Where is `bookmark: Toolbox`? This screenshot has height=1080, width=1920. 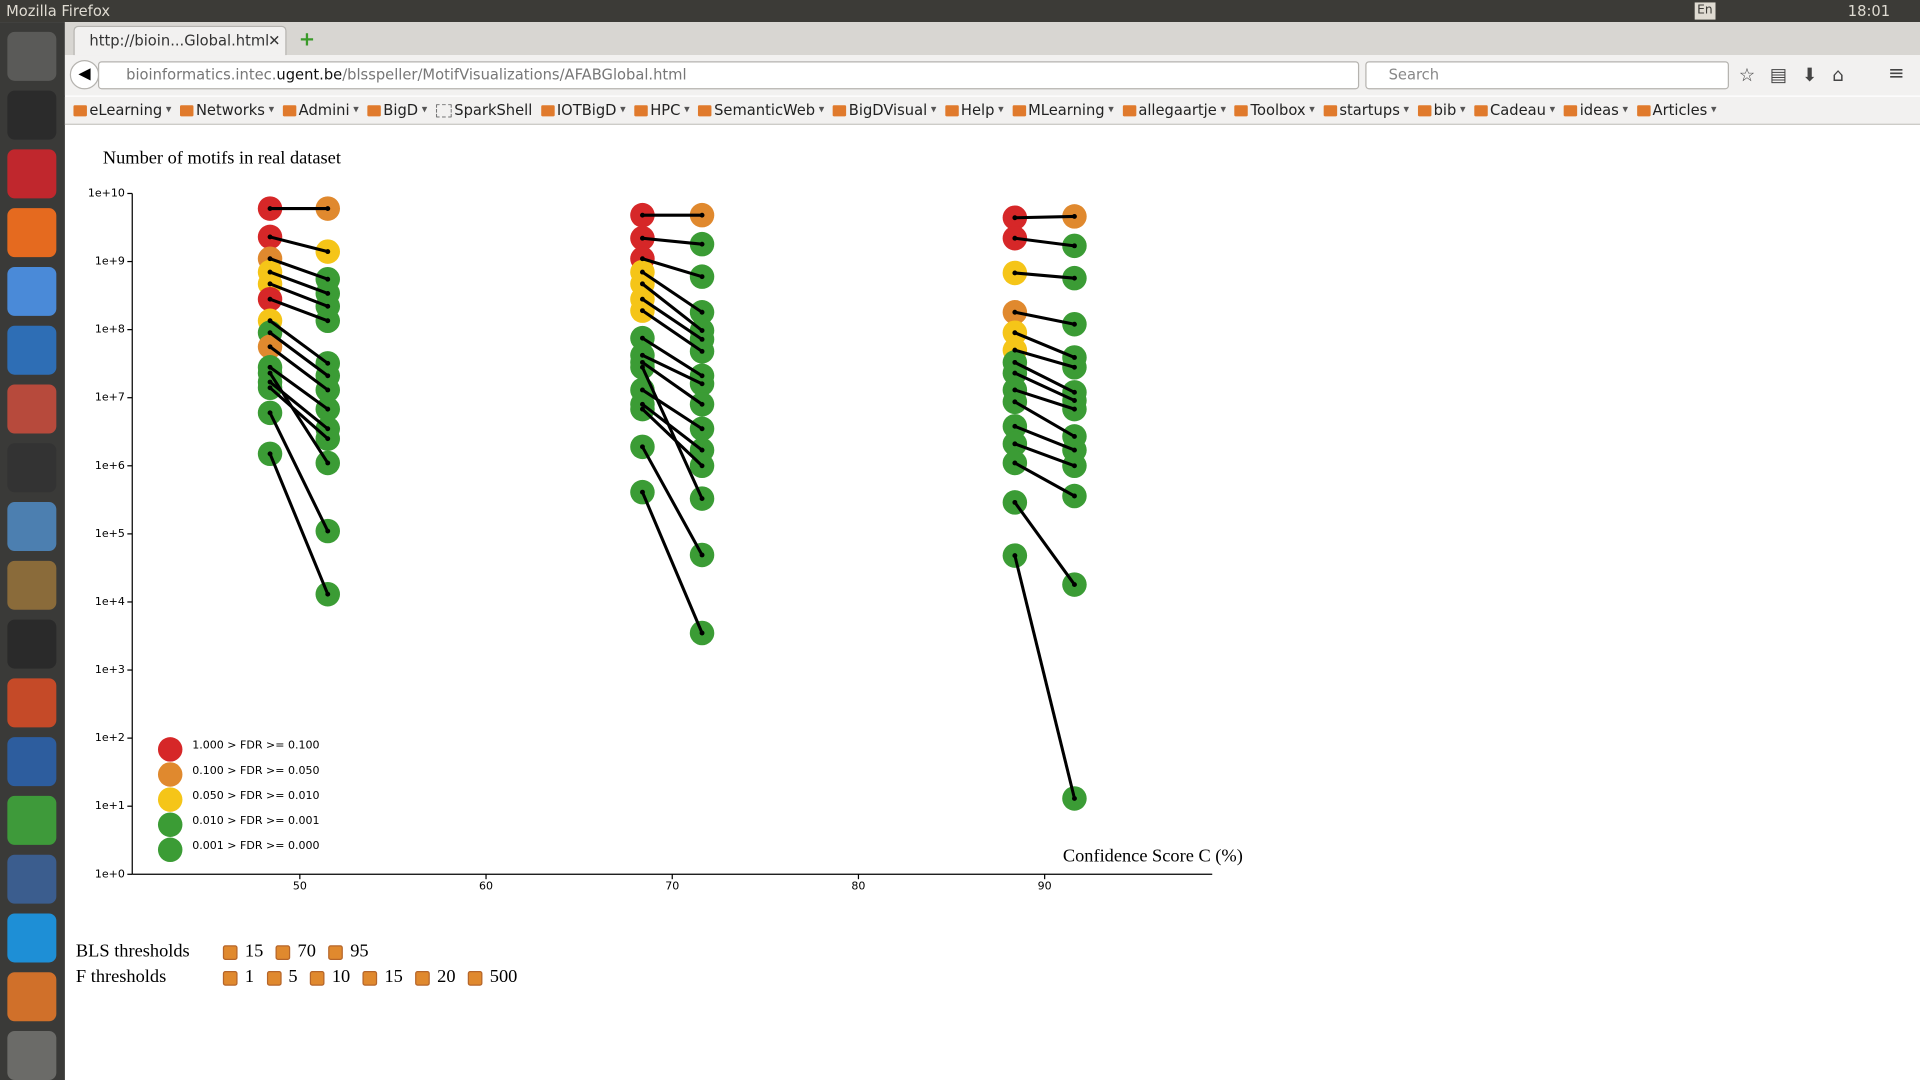 bookmark: Toolbox is located at coordinates (1274, 110).